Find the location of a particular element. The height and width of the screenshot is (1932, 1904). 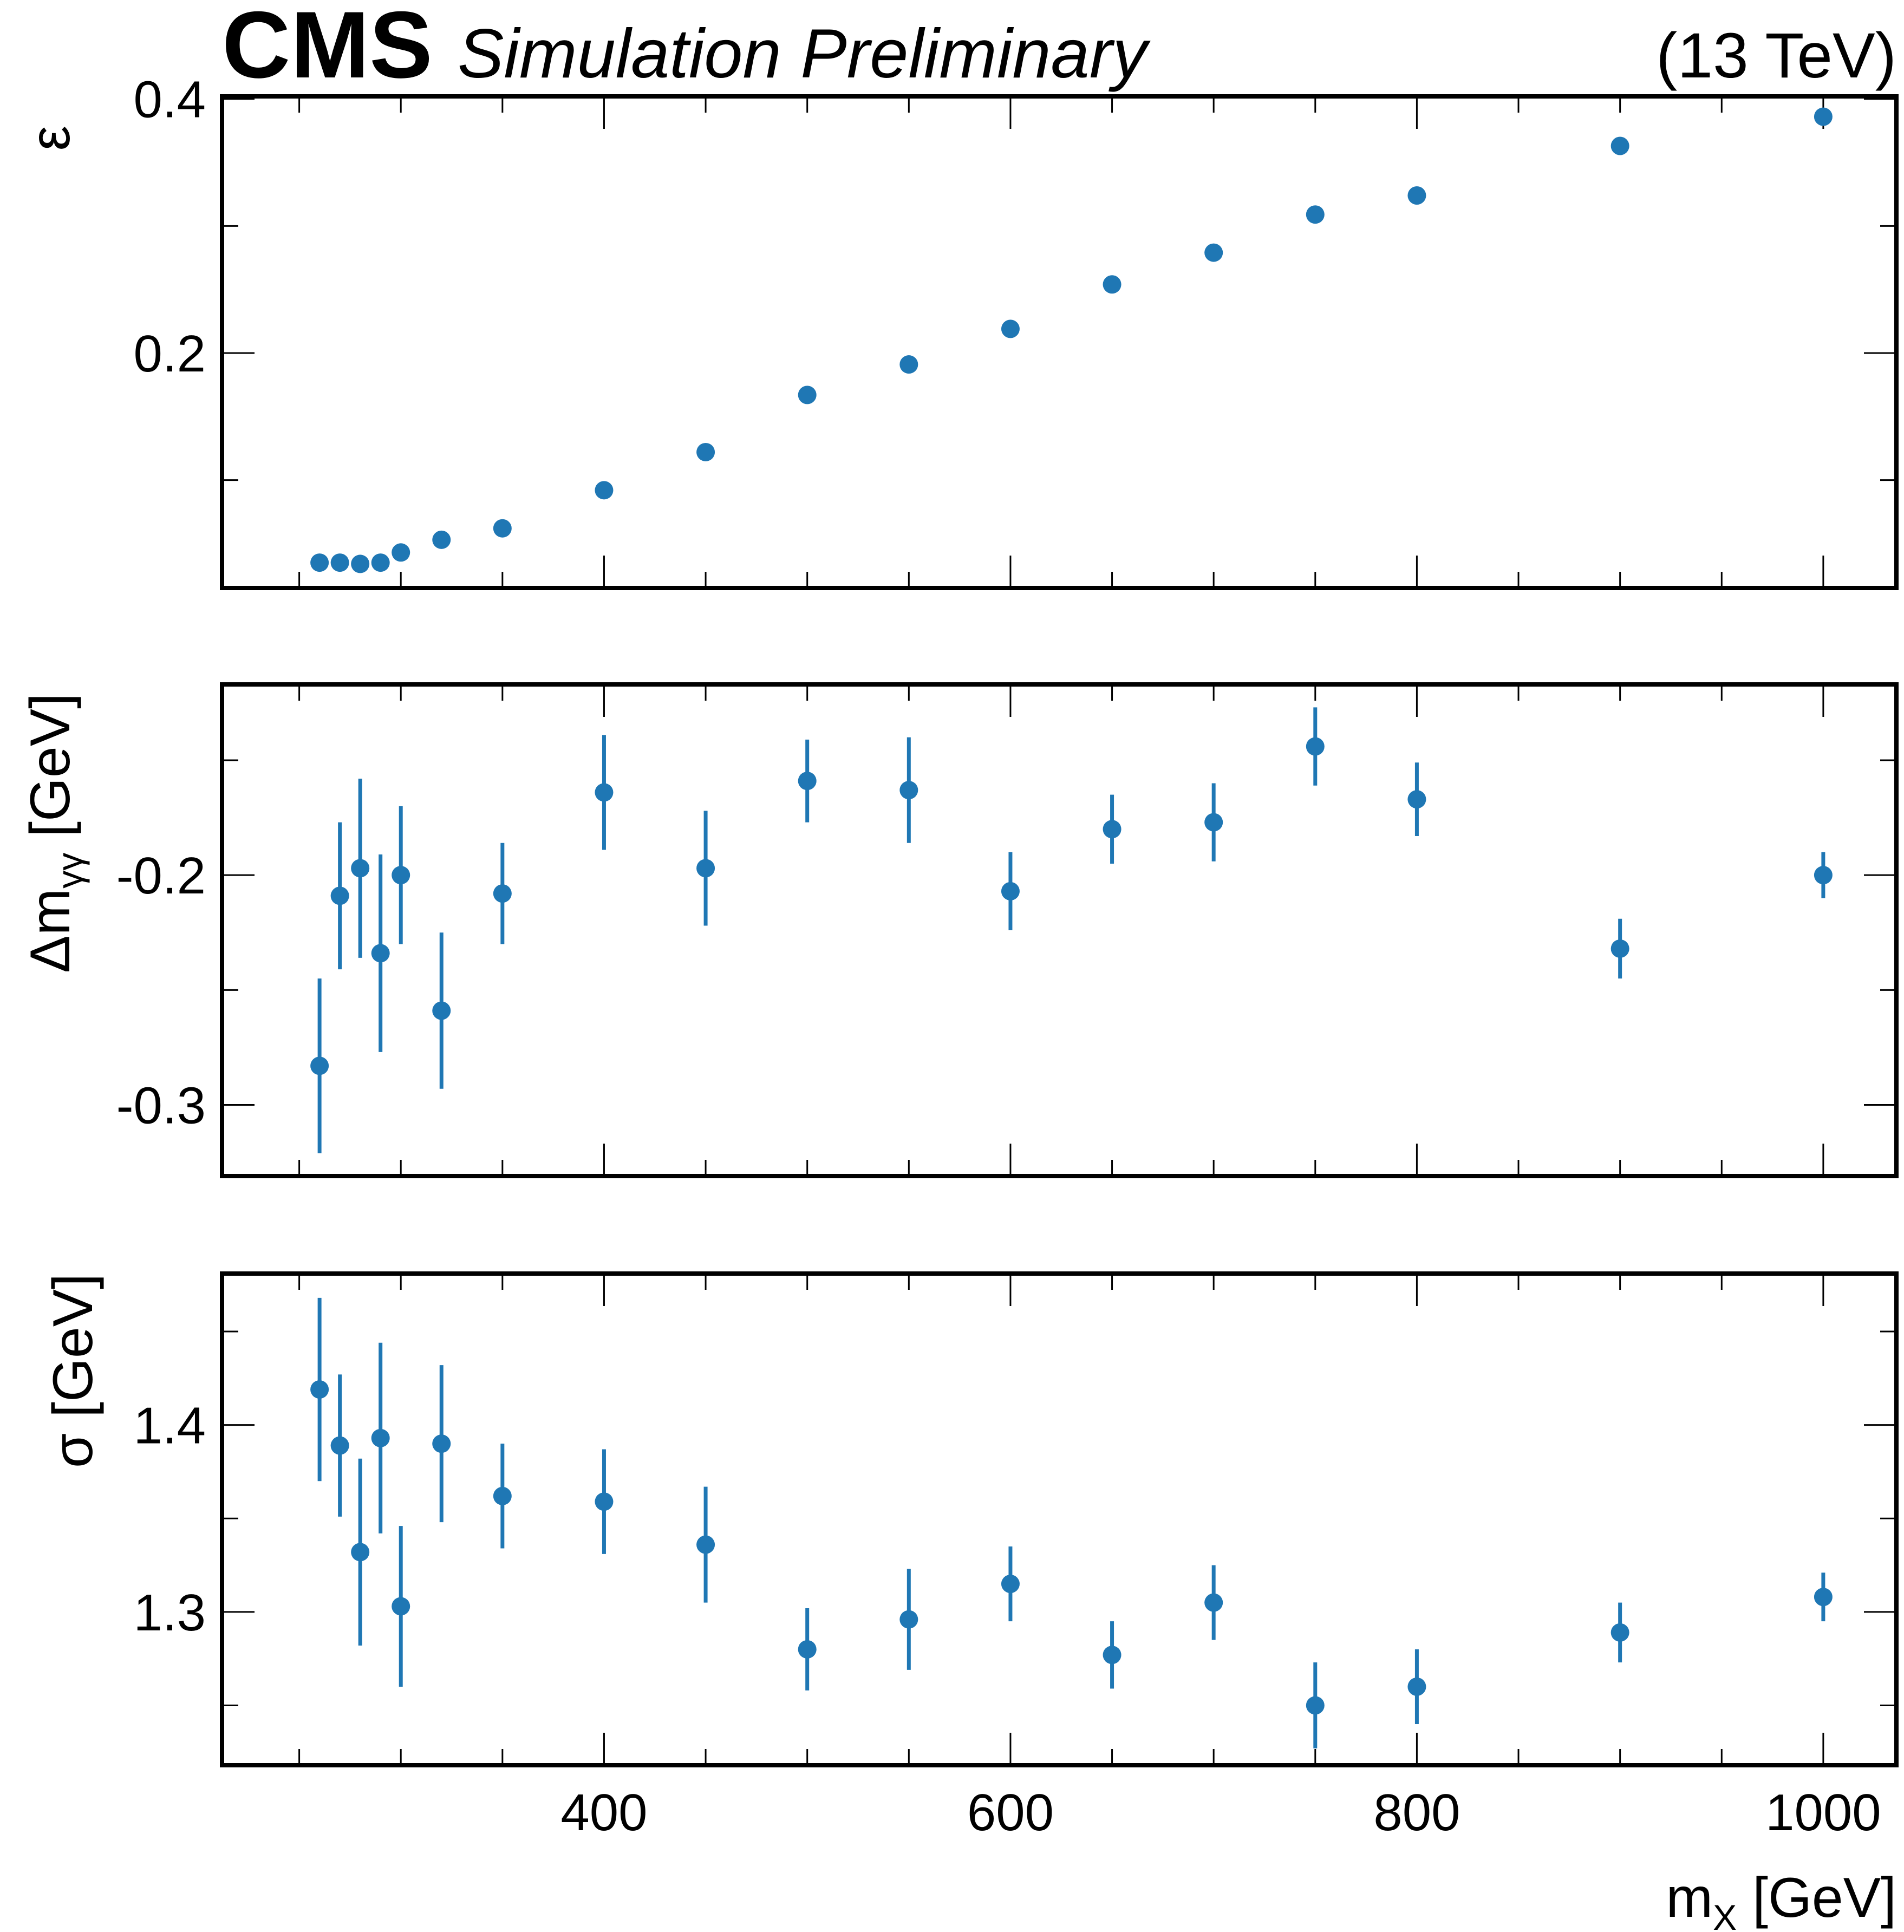

x-tick-label: 400 is located at coordinates (604, 1813).